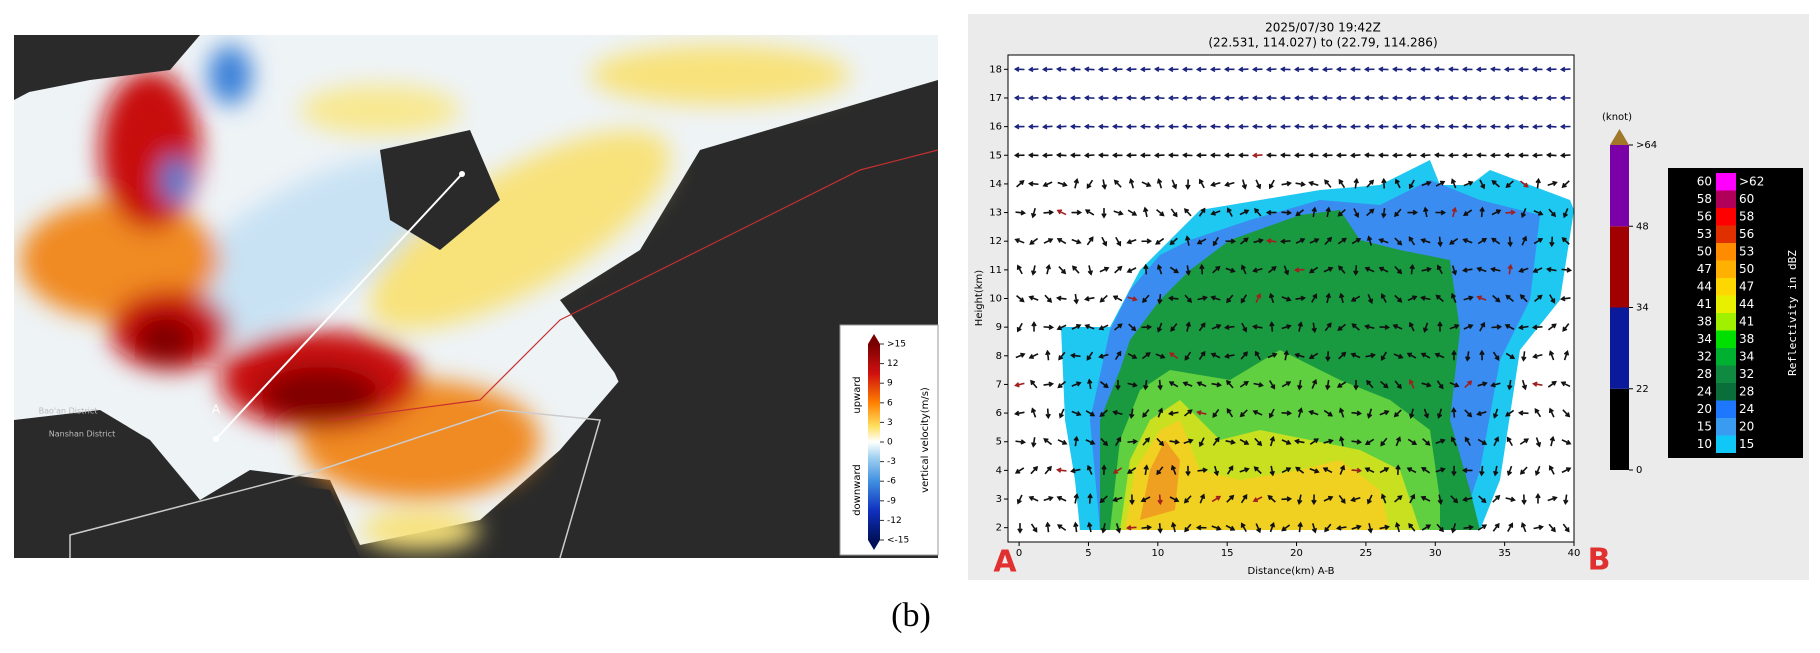  I want to click on colorbar-note: upward, so click(857, 394).